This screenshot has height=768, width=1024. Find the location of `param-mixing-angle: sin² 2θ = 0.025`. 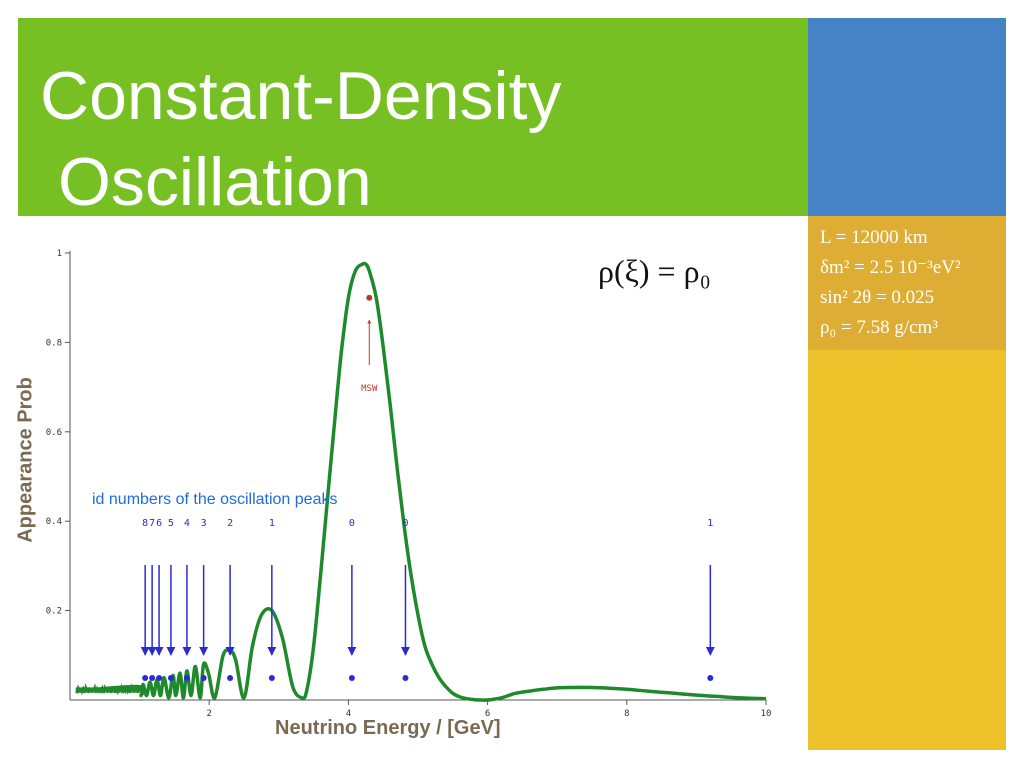

param-mixing-angle: sin² 2θ = 0.025 is located at coordinates (877, 297).